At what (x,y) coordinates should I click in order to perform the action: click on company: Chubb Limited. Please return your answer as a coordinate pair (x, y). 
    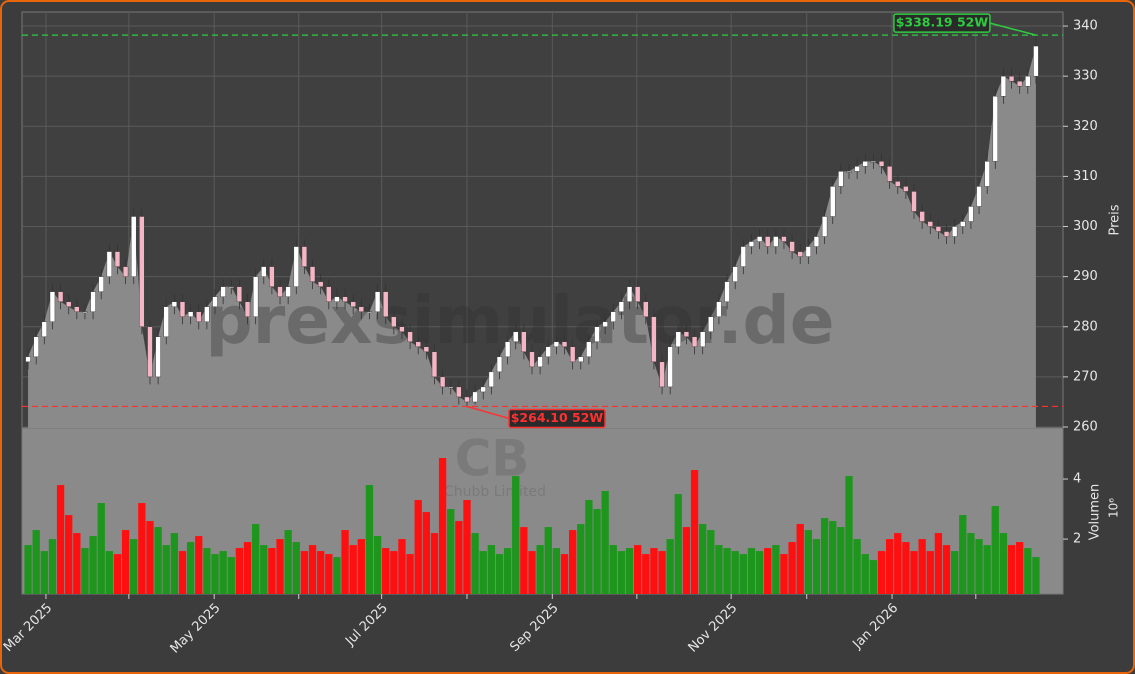
    Looking at the image, I should click on (495, 492).